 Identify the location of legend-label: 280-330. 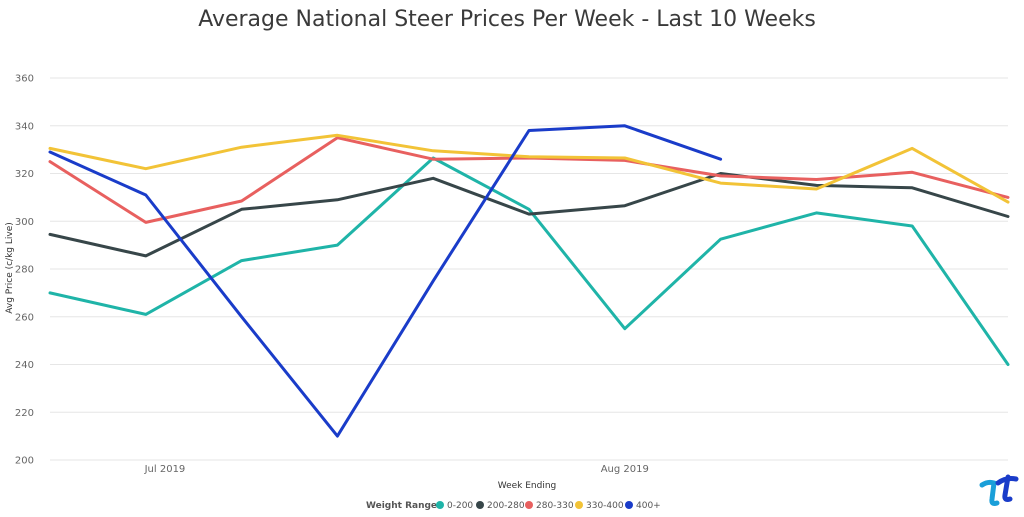
(555, 506).